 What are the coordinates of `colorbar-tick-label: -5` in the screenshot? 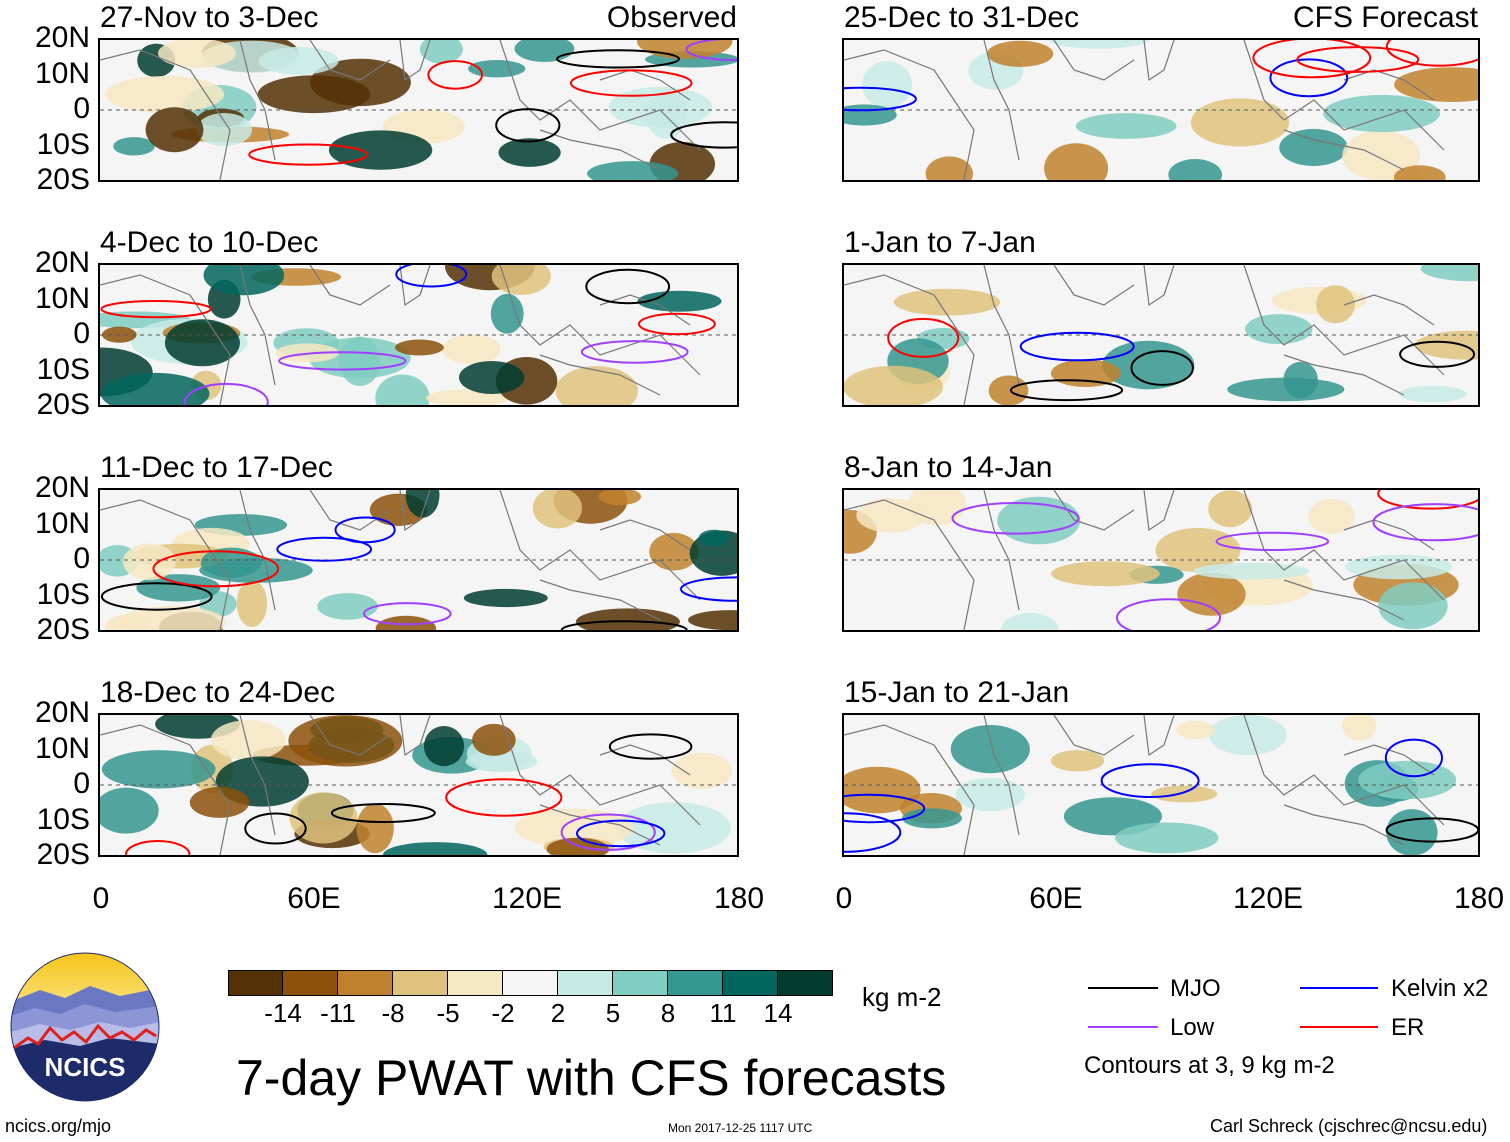 It's located at (448, 1013).